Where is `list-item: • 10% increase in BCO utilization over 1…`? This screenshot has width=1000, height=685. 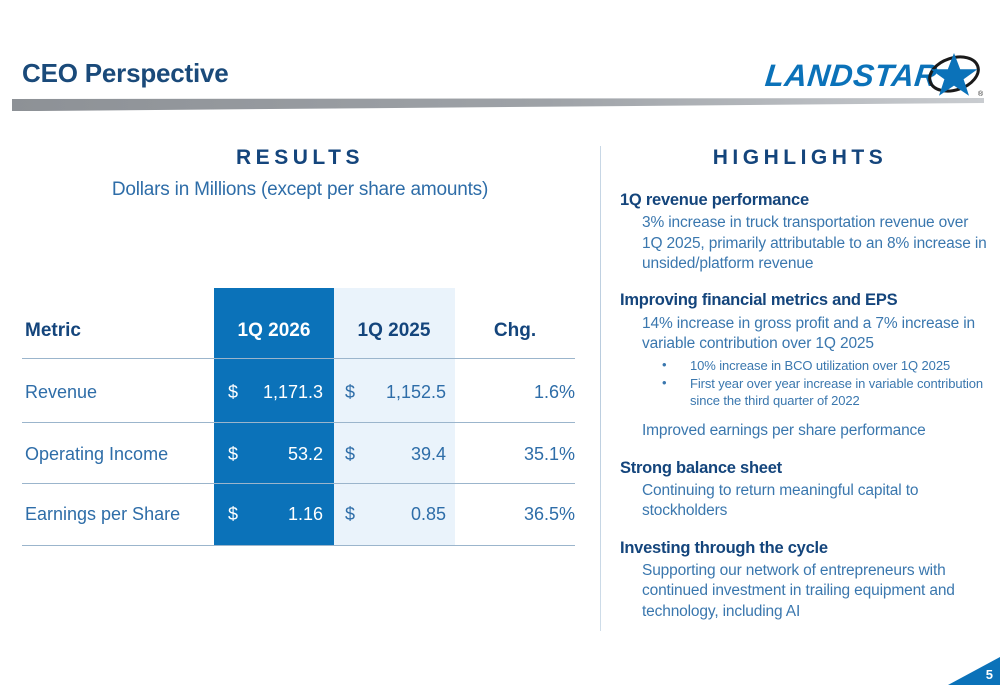 list-item: • 10% increase in BCO utilization over 1… is located at coordinates (826, 365).